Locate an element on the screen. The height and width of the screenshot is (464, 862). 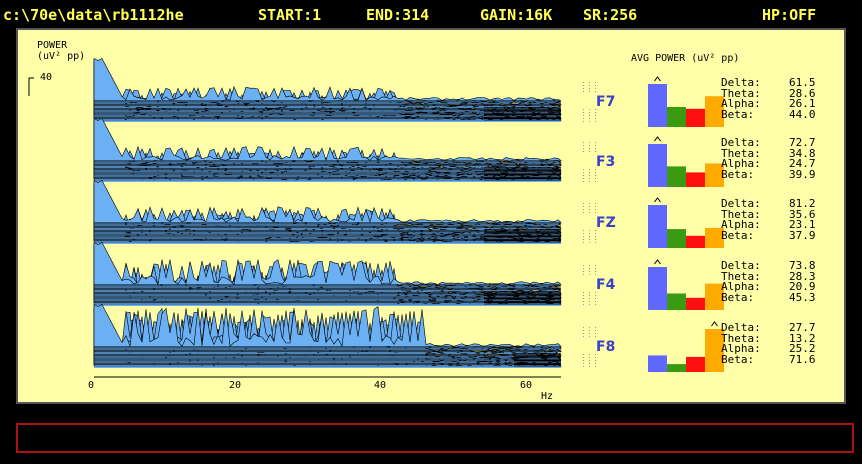
band-values: 81.2 35.6 23.1 37.9 is located at coordinates (802, 219).